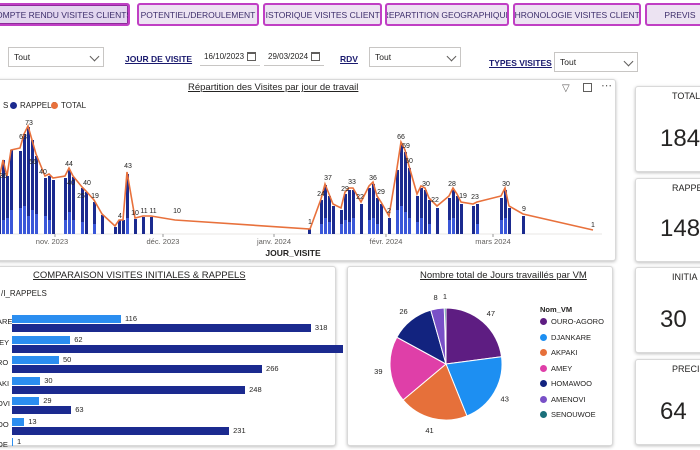 The width and height of the screenshot is (700, 450). What do you see at coordinates (577, 14) in the screenshot?
I see `nav-tab-chronologie: CHRONOLOGIE VISITES CLIENTS` at bounding box center [577, 14].